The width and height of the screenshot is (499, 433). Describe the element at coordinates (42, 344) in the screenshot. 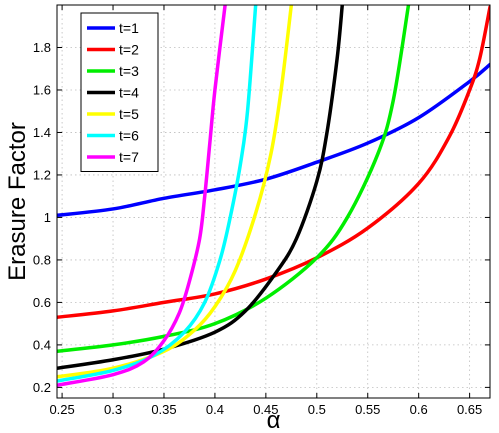

I see `y-tick-label: 0.4` at that location.